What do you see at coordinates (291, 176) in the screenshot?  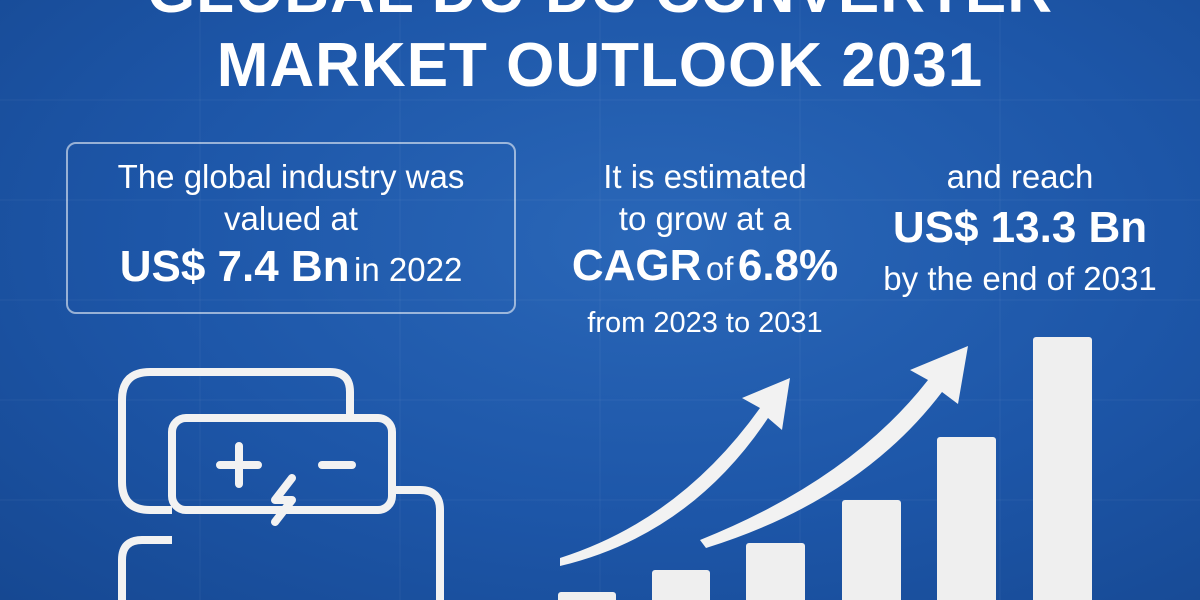 I see `panel-text: The global industry was` at bounding box center [291, 176].